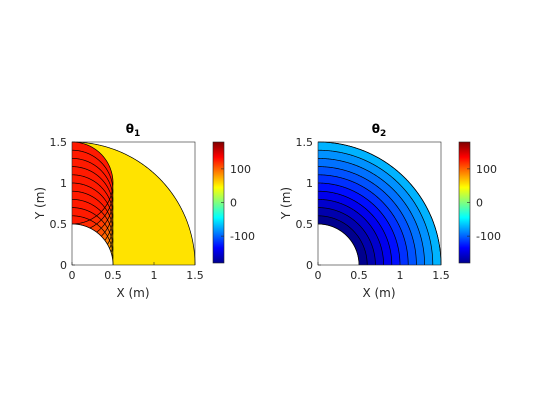 This screenshot has height=420, width=560. I want to click on theta2-colorbar-ticks: 100 0 -100, so click(484, 203).